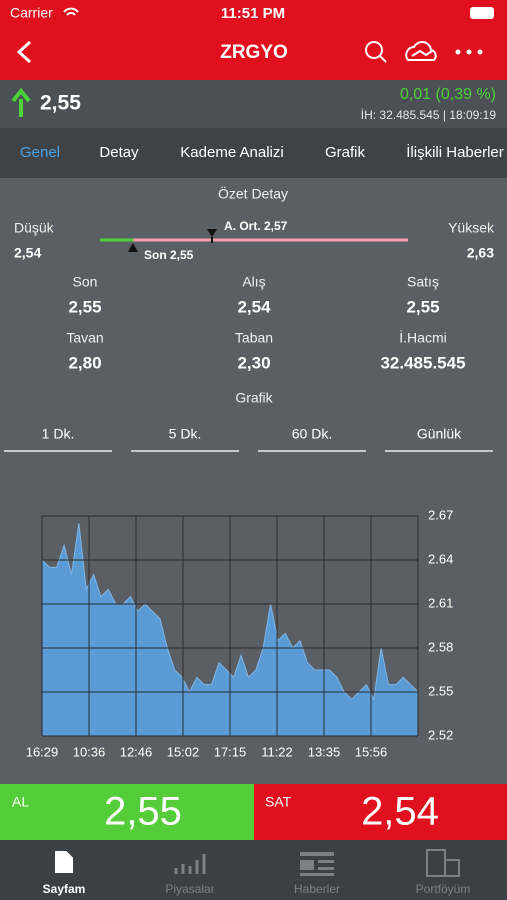 The image size is (507, 900). I want to click on quote-bg, so click(253, 104).